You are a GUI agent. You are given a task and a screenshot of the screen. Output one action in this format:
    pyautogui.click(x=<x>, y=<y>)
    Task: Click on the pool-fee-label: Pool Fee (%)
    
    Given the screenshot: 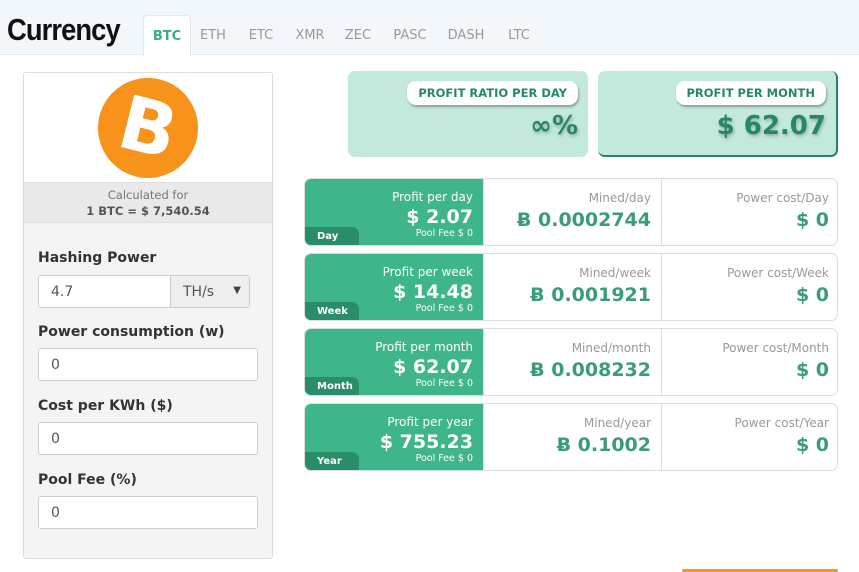 What is the action you would take?
    pyautogui.click(x=87, y=480)
    